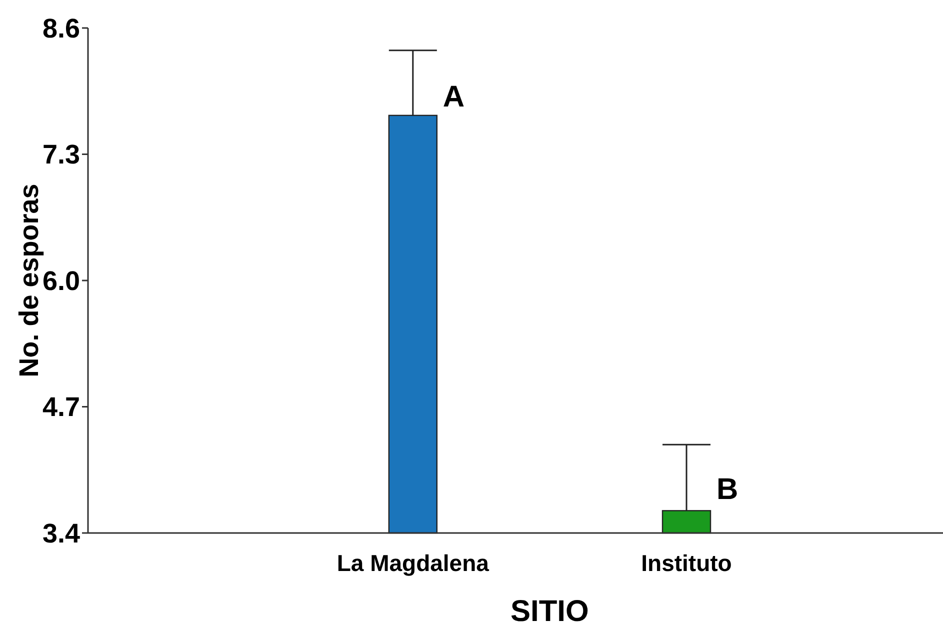  Describe the element at coordinates (61, 155) in the screenshot. I see `y-tick-label: 7.3` at that location.